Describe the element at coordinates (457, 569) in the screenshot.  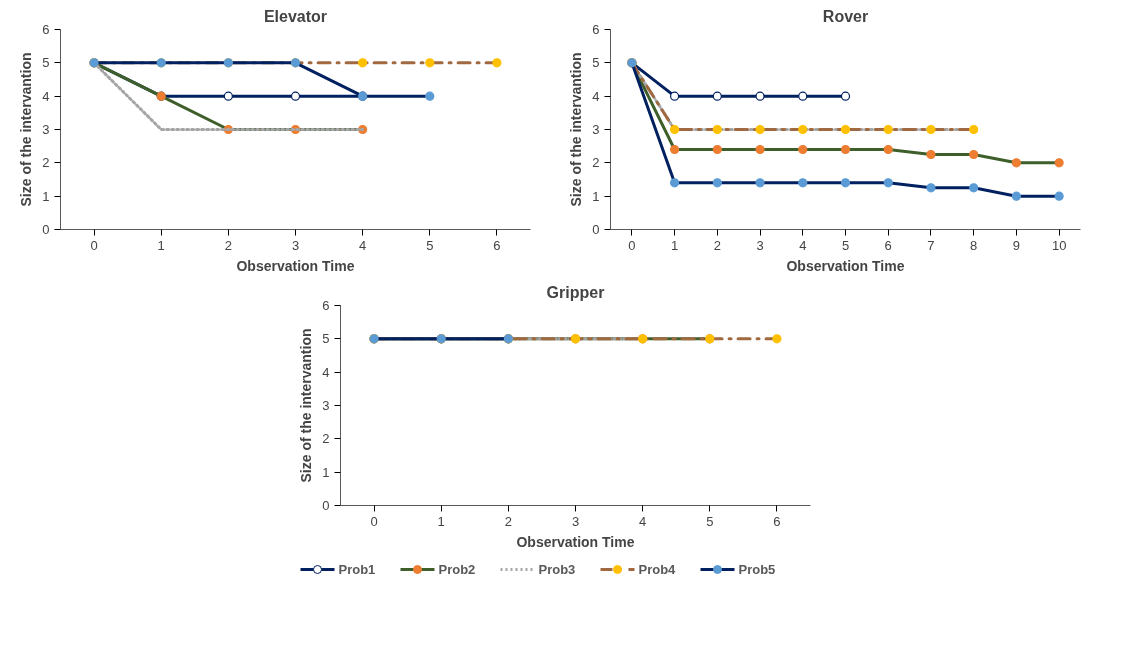
I see `legend-label: Prob2` at that location.